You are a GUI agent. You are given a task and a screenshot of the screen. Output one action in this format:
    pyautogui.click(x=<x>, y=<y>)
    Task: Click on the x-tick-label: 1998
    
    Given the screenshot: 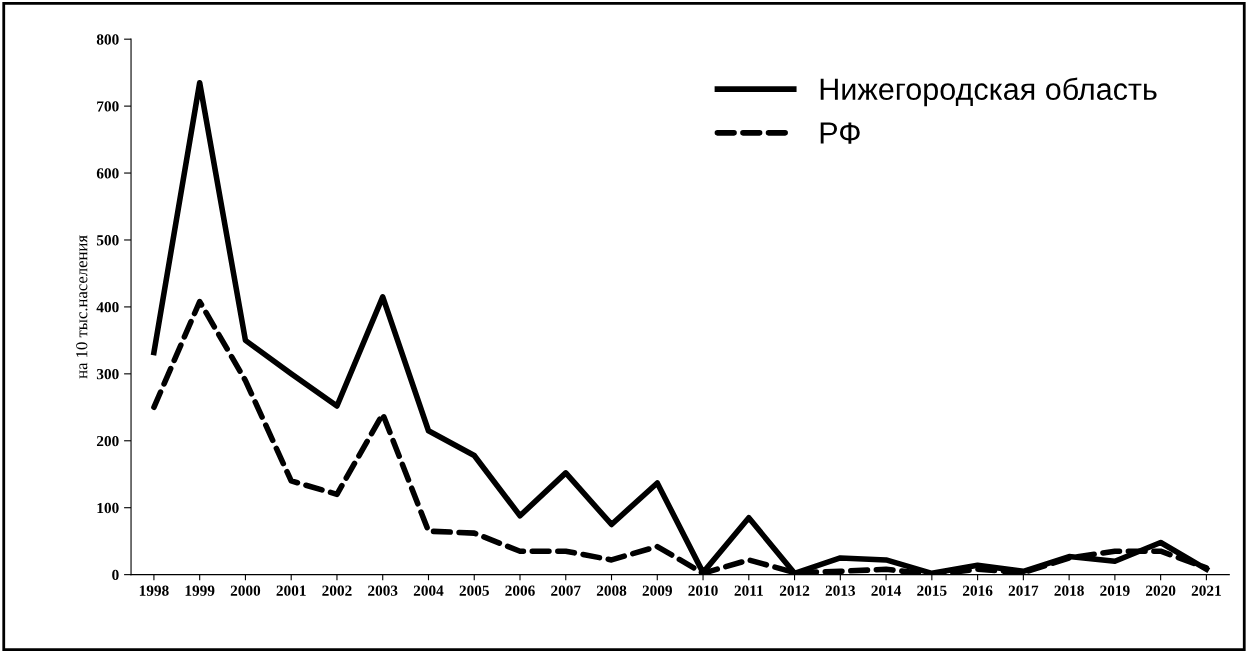 What is the action you would take?
    pyautogui.click(x=154, y=590)
    